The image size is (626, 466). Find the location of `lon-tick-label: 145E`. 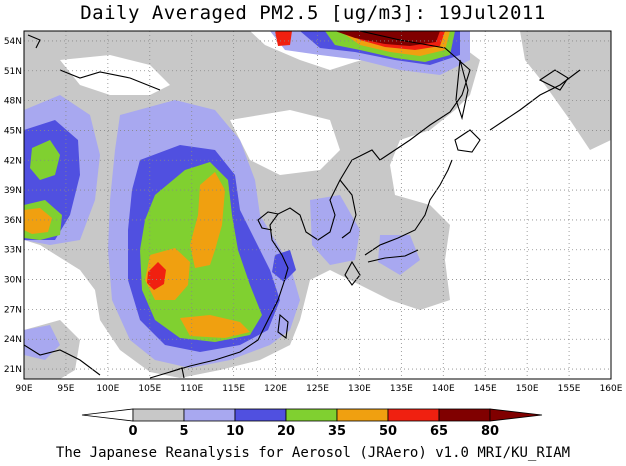

lon-tick-label: 145E is located at coordinates (485, 389).